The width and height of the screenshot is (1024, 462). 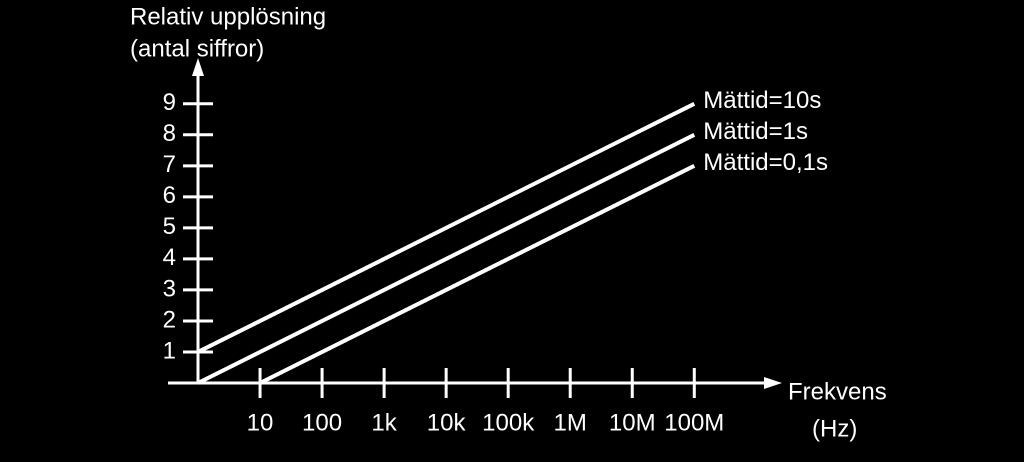 I want to click on y-tick-label: 3, so click(x=169, y=288).